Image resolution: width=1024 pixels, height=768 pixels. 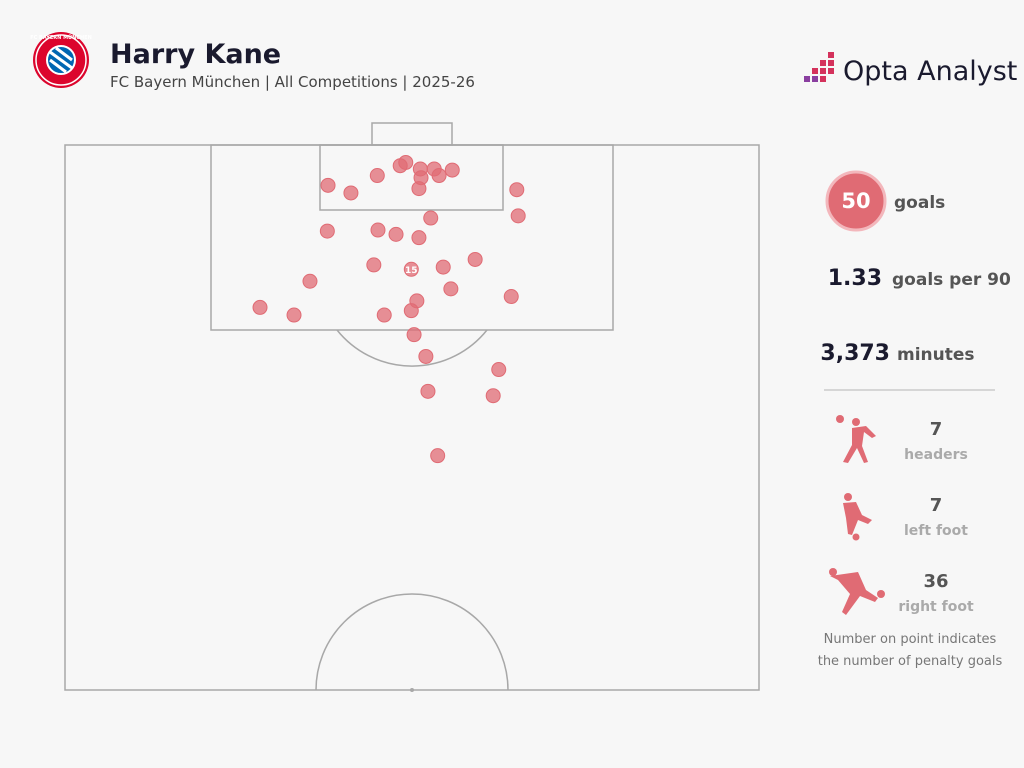 I want to click on left-foot-icon, so click(x=857, y=517).